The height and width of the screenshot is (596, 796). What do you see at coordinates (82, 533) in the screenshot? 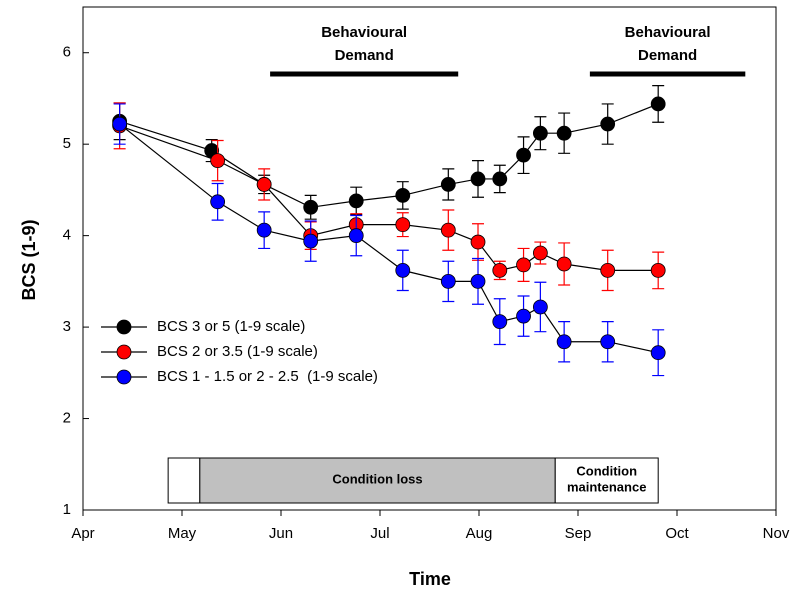
I see `x-tick-label: Apr` at bounding box center [82, 533].